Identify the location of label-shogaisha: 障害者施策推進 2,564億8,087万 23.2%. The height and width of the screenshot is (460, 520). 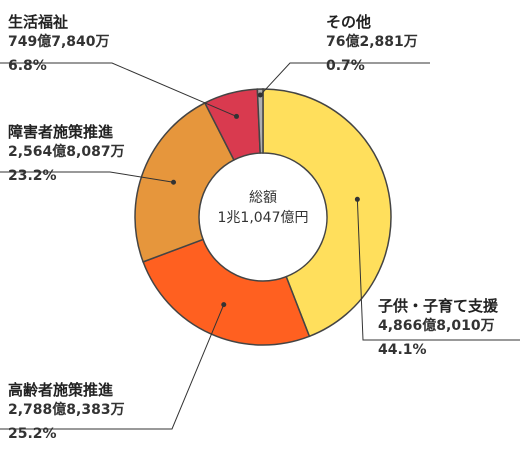
(66, 154).